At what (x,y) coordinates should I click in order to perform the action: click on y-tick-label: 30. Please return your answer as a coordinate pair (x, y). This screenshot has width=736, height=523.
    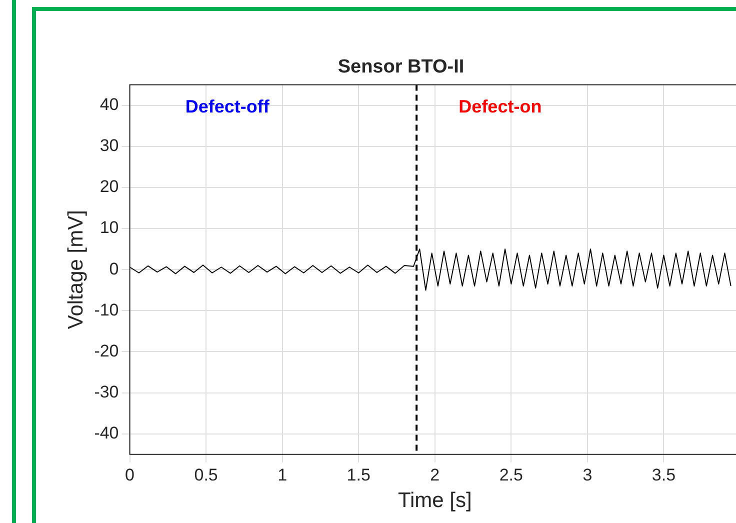
    Looking at the image, I should click on (109, 146).